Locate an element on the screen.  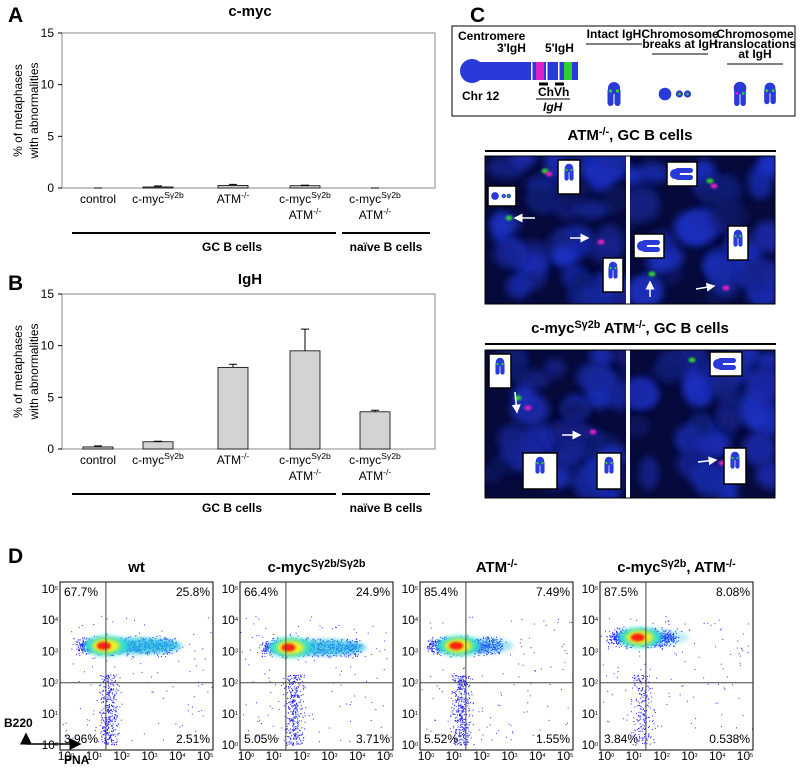
nucleus is located at coordinates (765, 475).